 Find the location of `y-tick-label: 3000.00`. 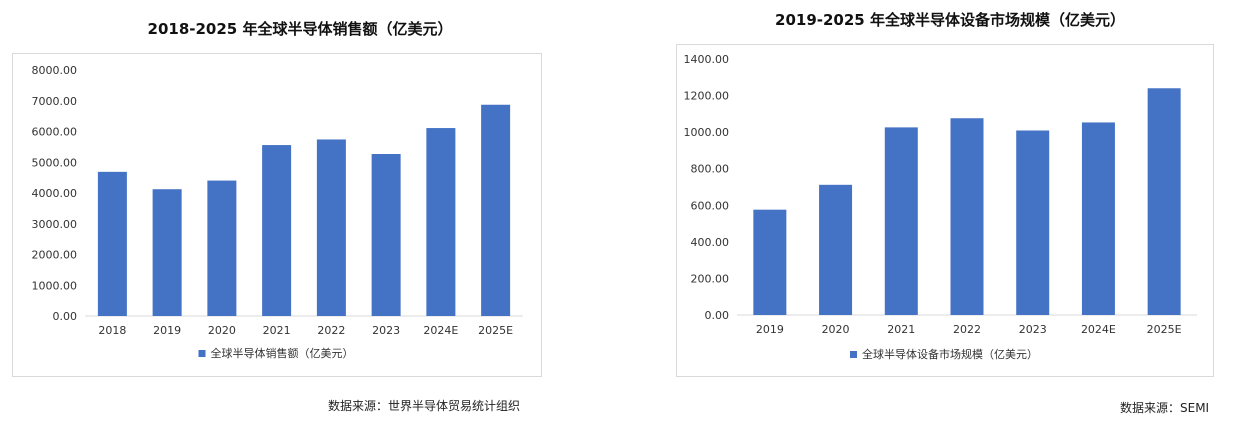

y-tick-label: 3000.00 is located at coordinates (55, 224).